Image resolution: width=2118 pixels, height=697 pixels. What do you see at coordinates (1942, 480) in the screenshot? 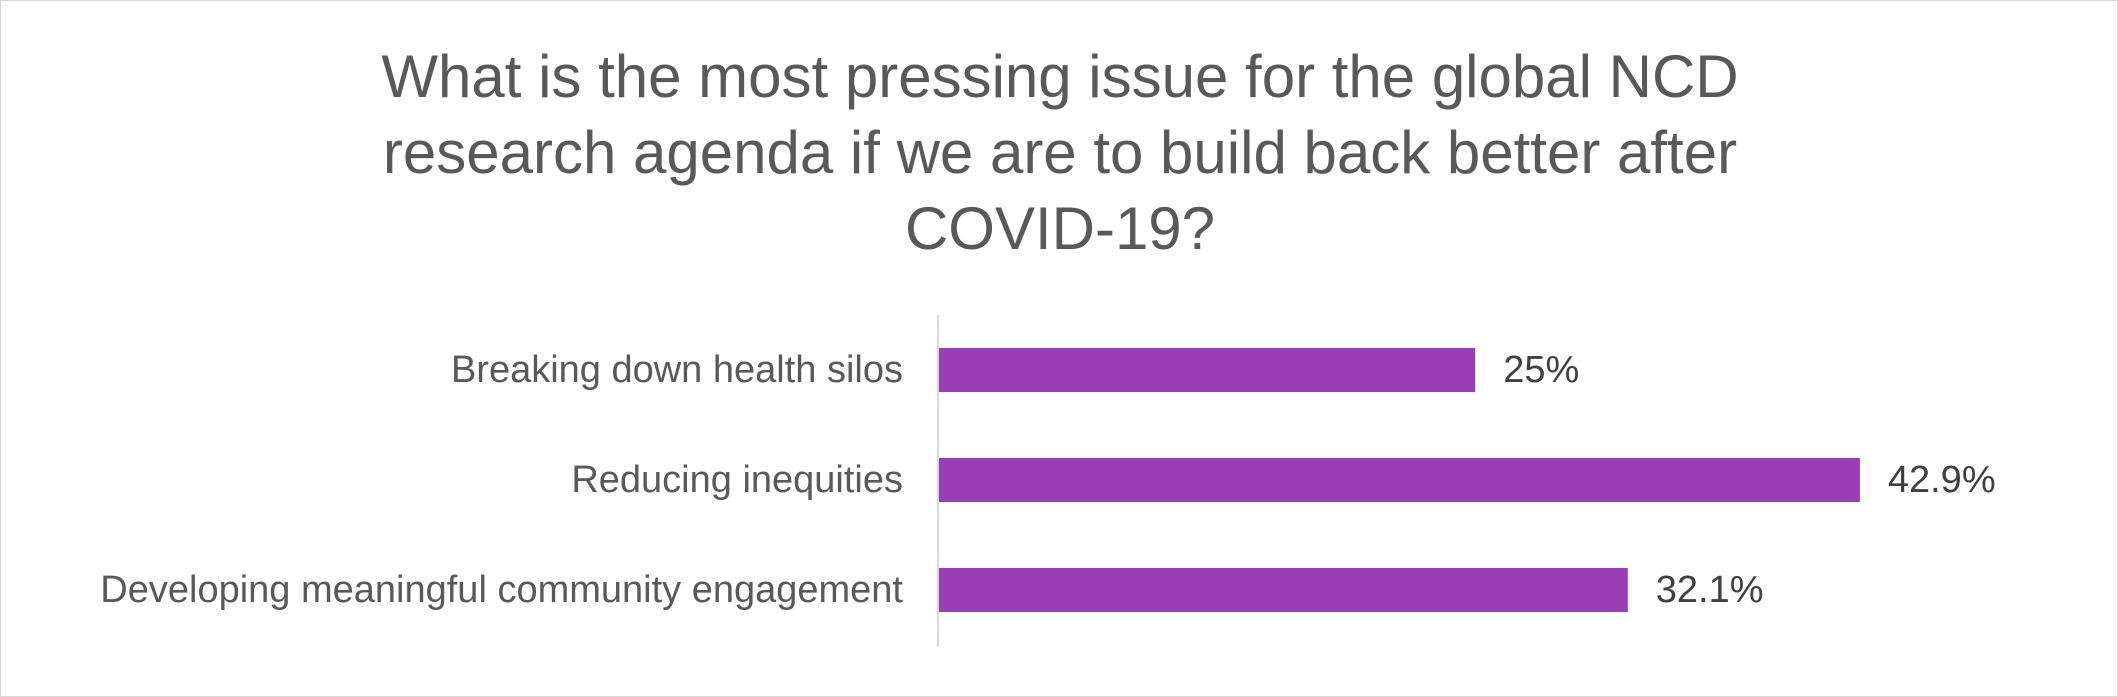
I see `data-label: 42.9%` at bounding box center [1942, 480].